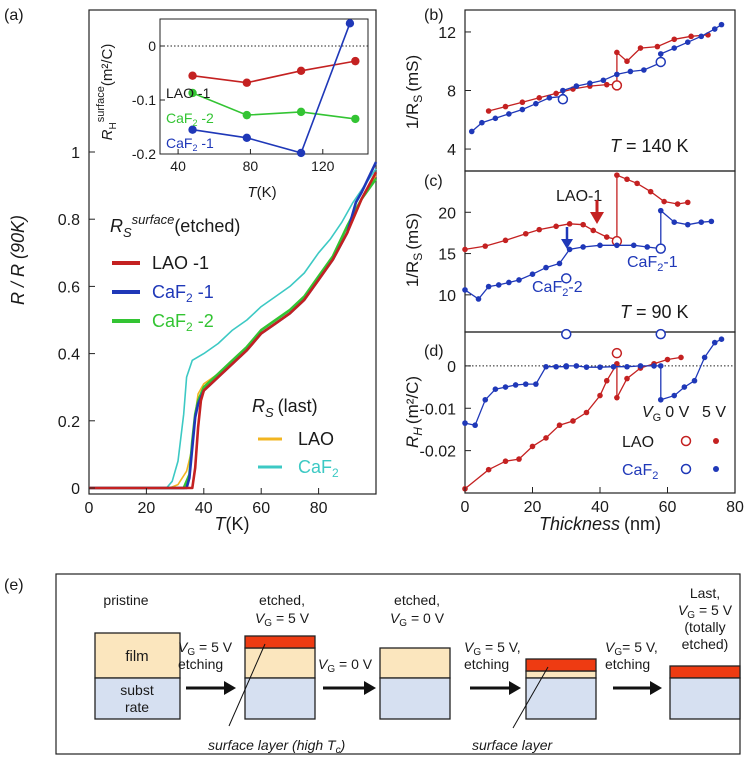  Describe the element at coordinates (14, 15) in the screenshot. I see `panel-label-a: (a)` at that location.